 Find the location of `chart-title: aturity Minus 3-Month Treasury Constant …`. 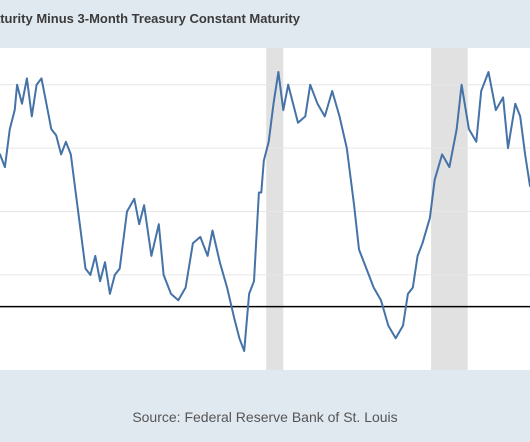

chart-title: aturity Minus 3-Month Treasury Constant … is located at coordinates (150, 18).